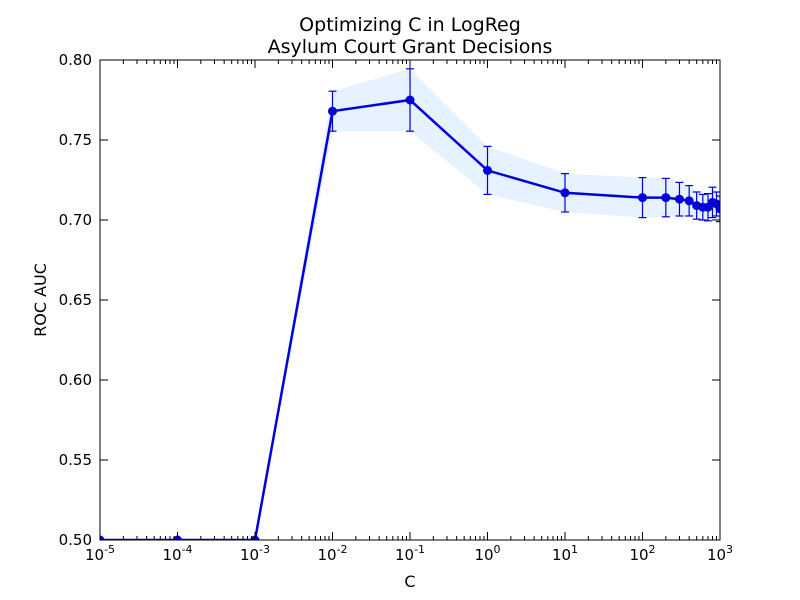 The image size is (800, 600). What do you see at coordinates (75, 300) in the screenshot?
I see `y-tick-label: 0.65` at bounding box center [75, 300].